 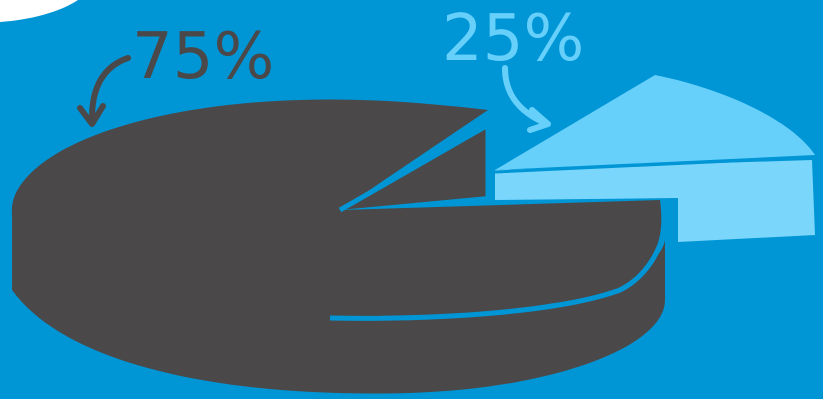 I want to click on arrow-25-icon, so click(x=525, y=95).